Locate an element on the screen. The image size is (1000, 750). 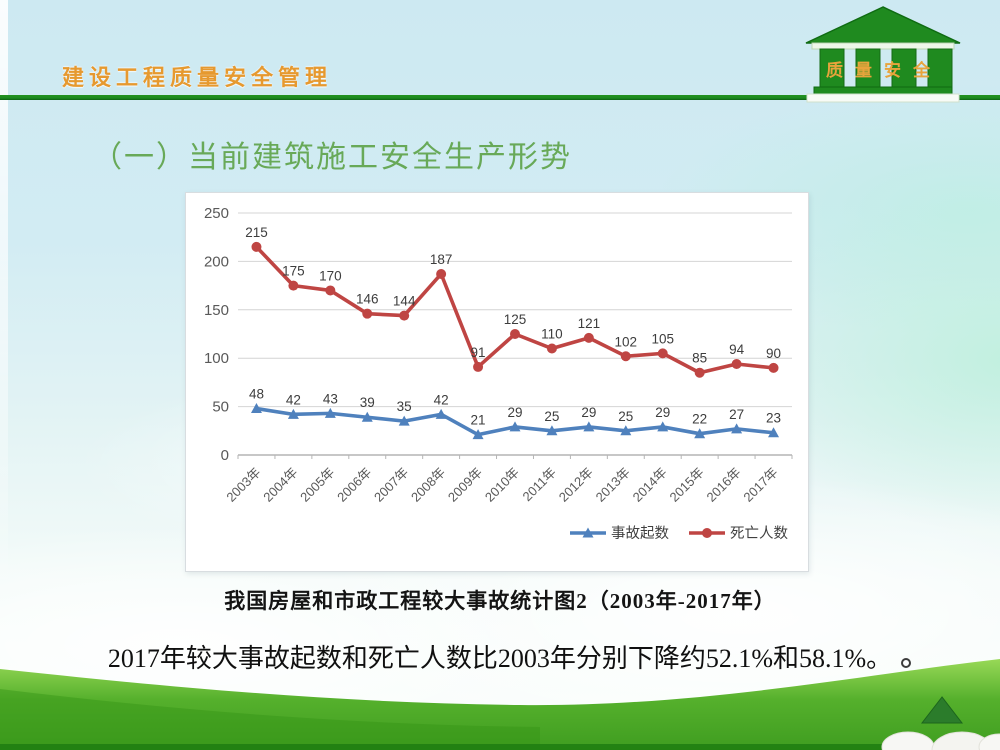
y-tick-label: 50 is located at coordinates (220, 407).